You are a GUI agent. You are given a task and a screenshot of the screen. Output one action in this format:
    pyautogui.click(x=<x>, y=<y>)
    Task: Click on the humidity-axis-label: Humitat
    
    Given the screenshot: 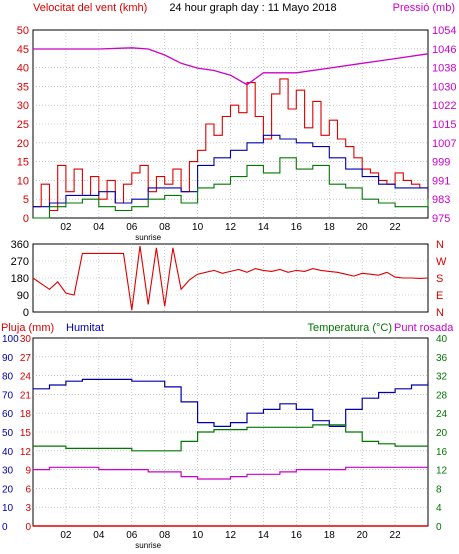 What is the action you would take?
    pyautogui.click(x=85, y=328)
    